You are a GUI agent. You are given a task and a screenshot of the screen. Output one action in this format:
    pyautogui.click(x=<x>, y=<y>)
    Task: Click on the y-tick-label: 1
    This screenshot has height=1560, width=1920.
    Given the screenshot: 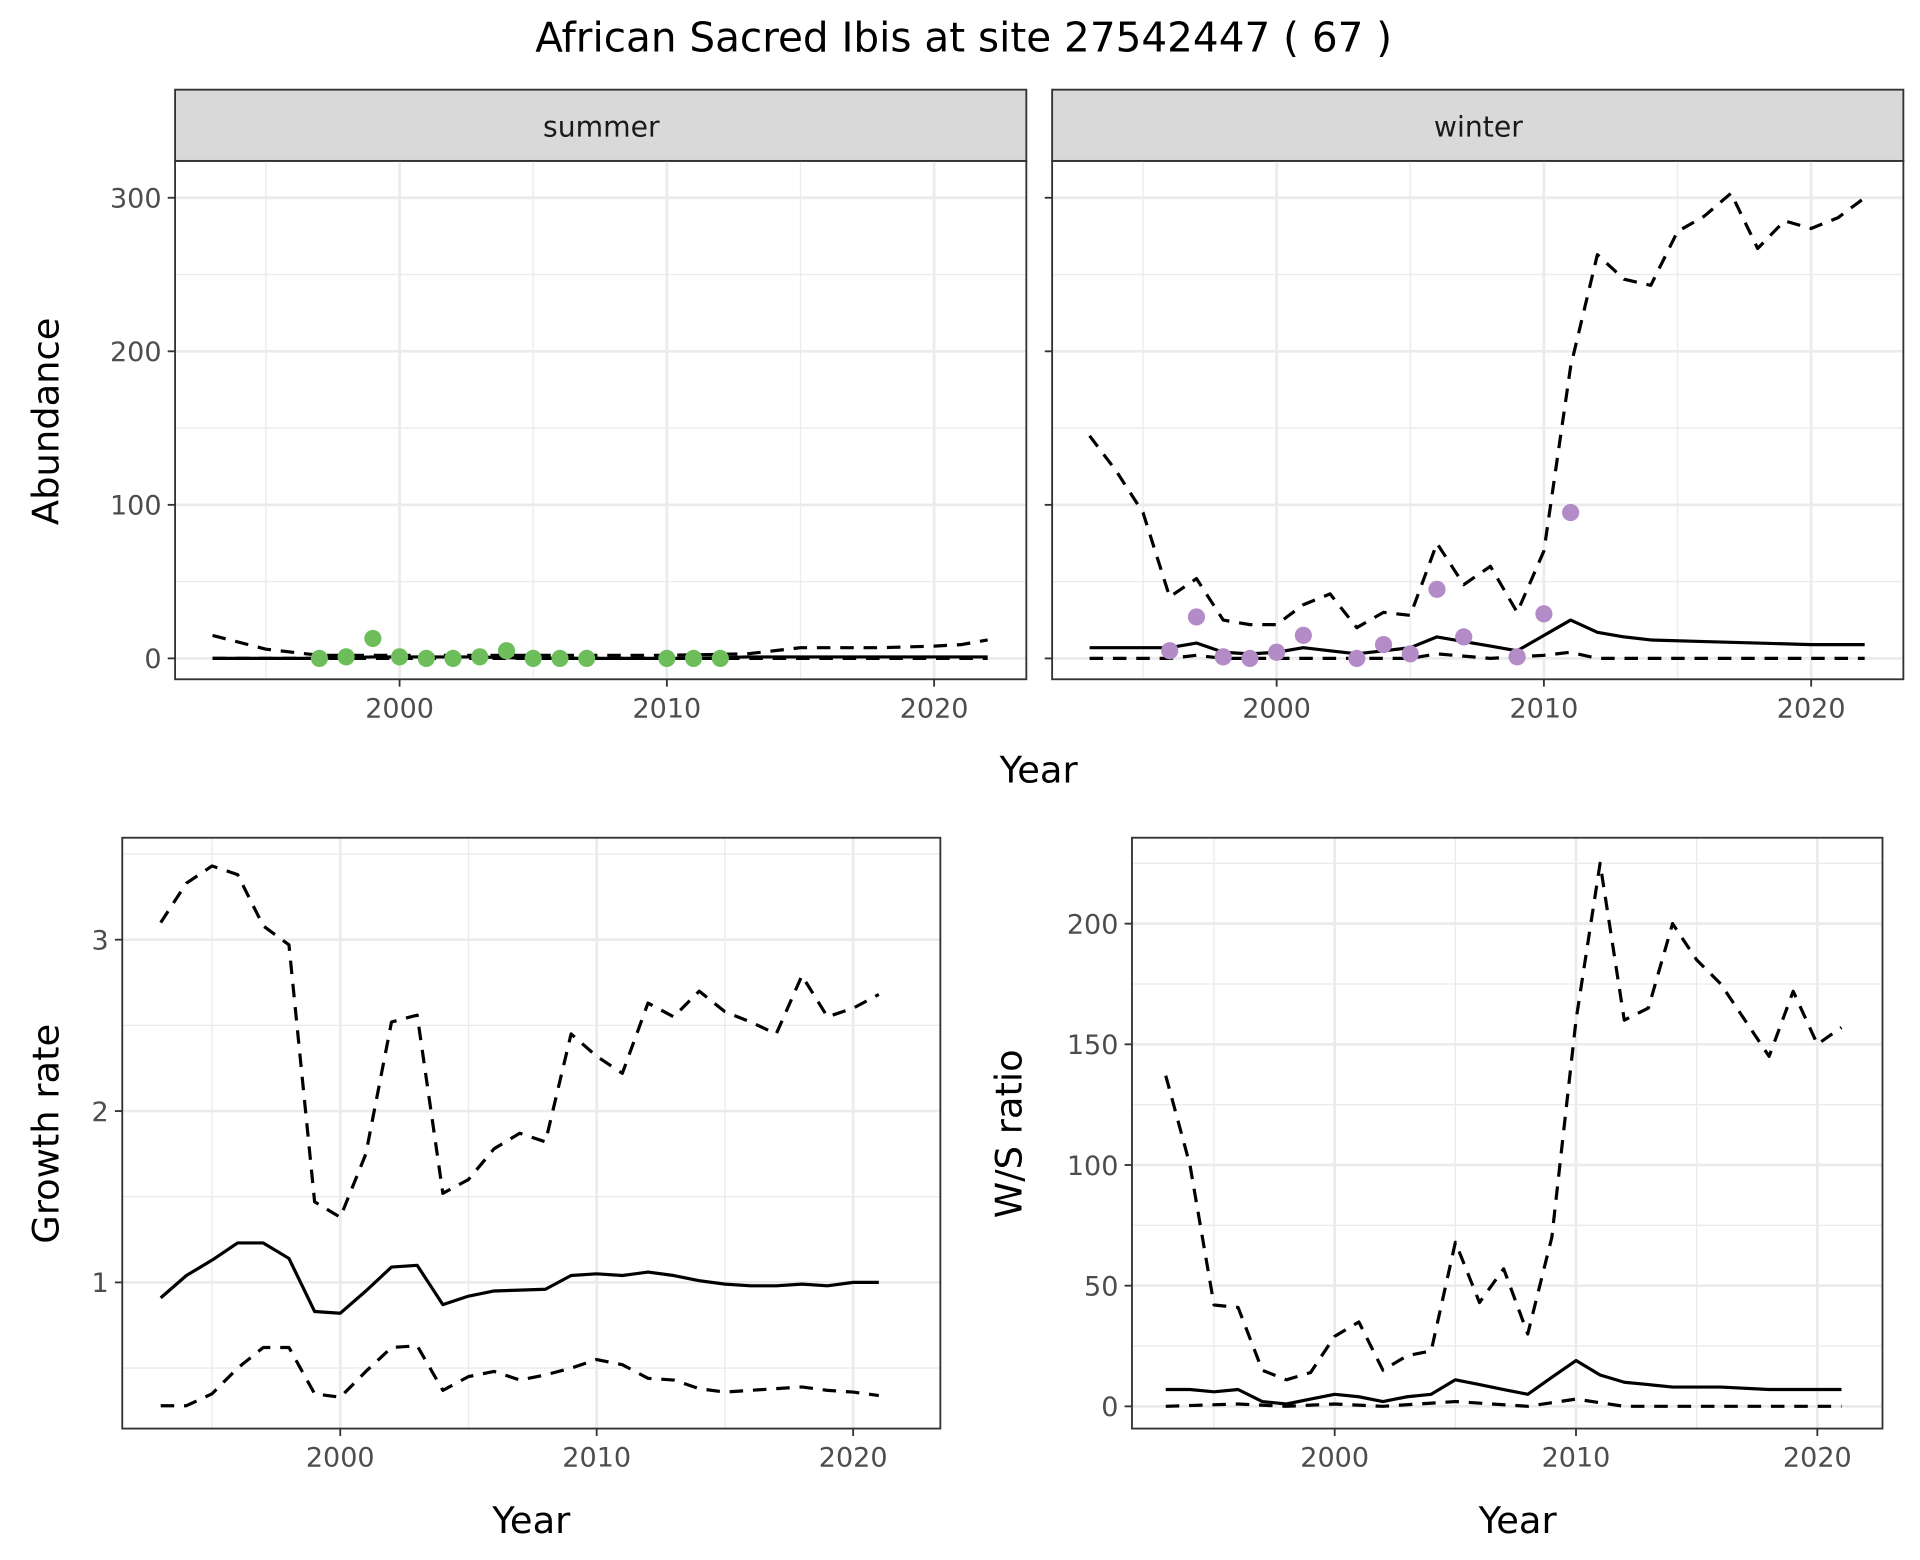 What is the action you would take?
    pyautogui.click(x=100, y=1283)
    